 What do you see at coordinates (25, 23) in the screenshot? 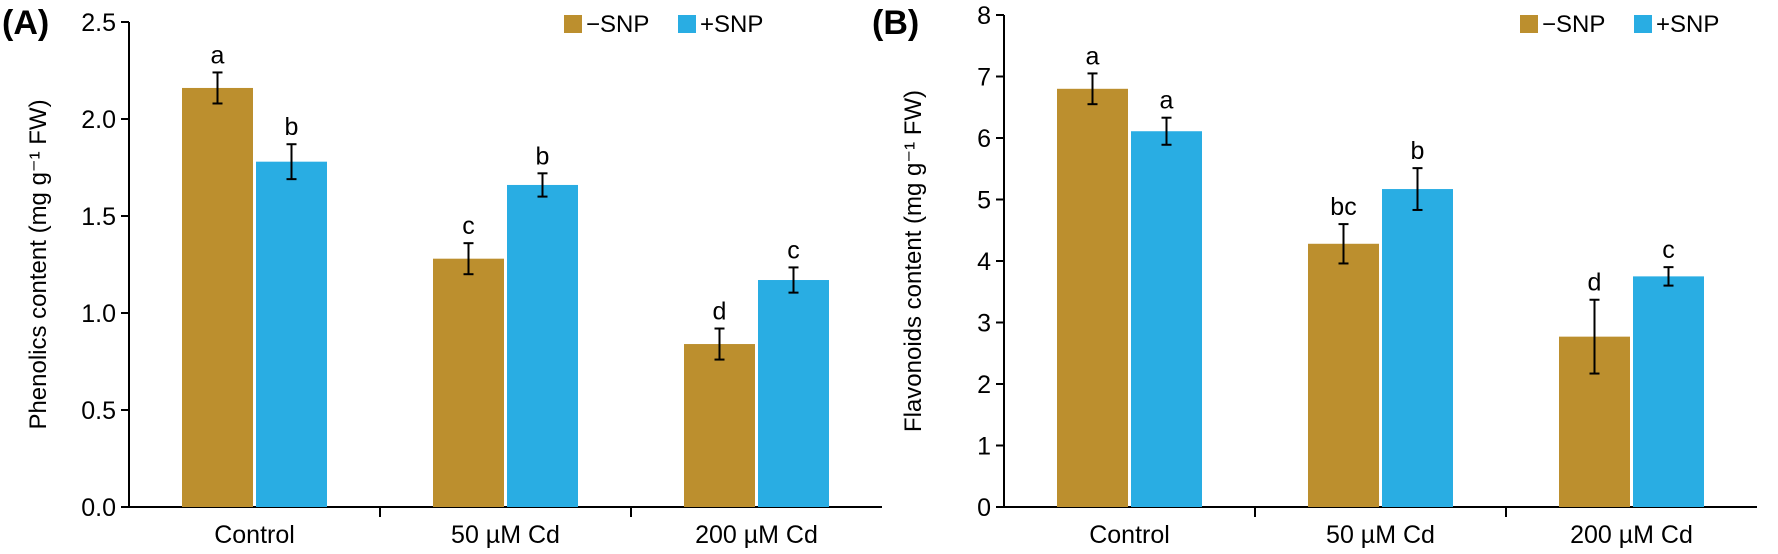
I see `panel-label: (A)` at bounding box center [25, 23].